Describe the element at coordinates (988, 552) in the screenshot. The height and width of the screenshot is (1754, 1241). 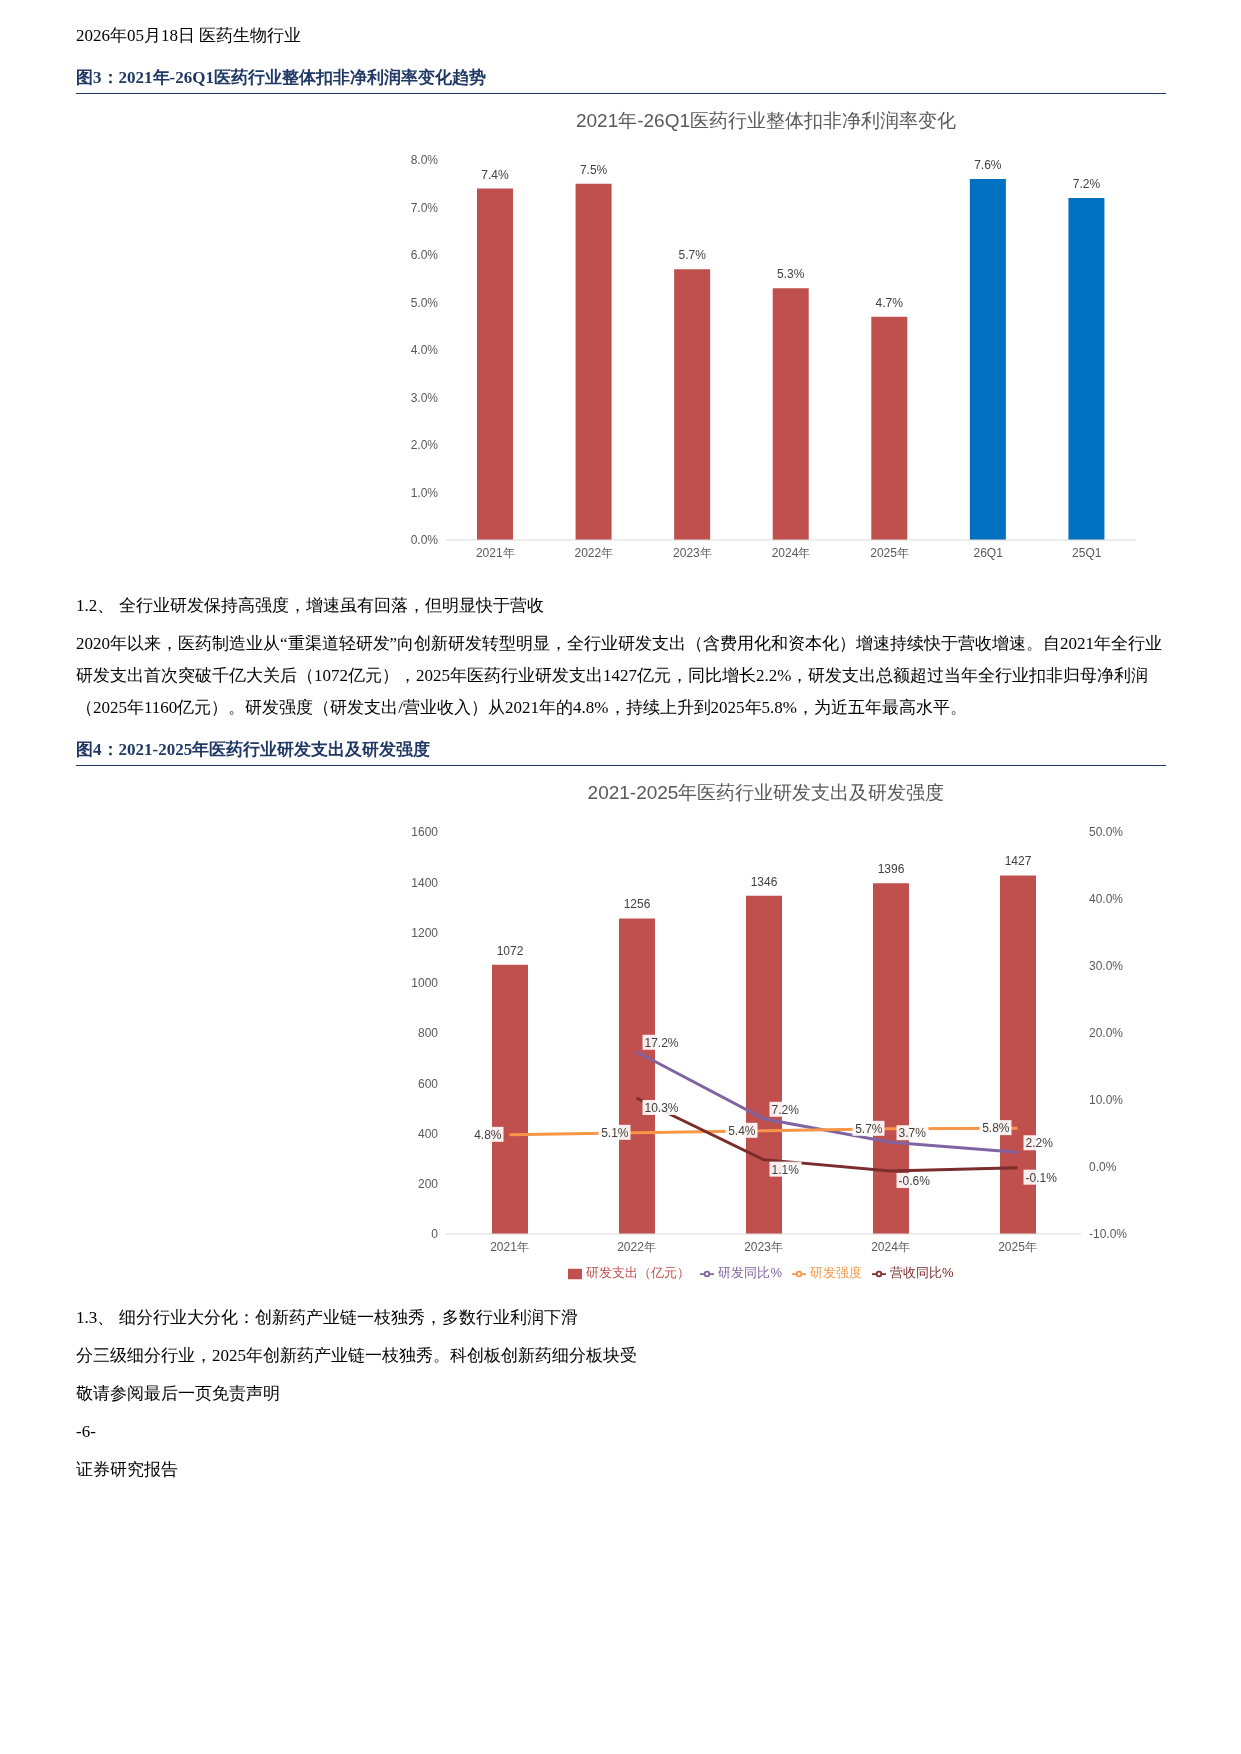
I see `x-tick-label: 26Q1` at that location.